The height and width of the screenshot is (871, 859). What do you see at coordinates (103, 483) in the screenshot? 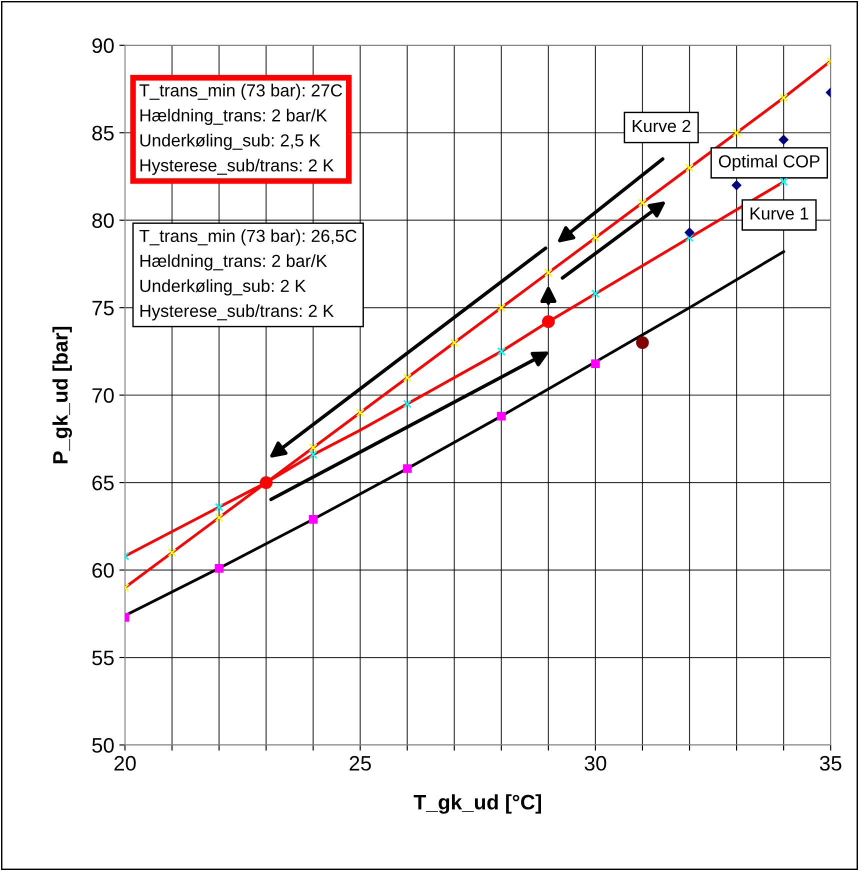
I see `y-tick-label: 65` at bounding box center [103, 483].